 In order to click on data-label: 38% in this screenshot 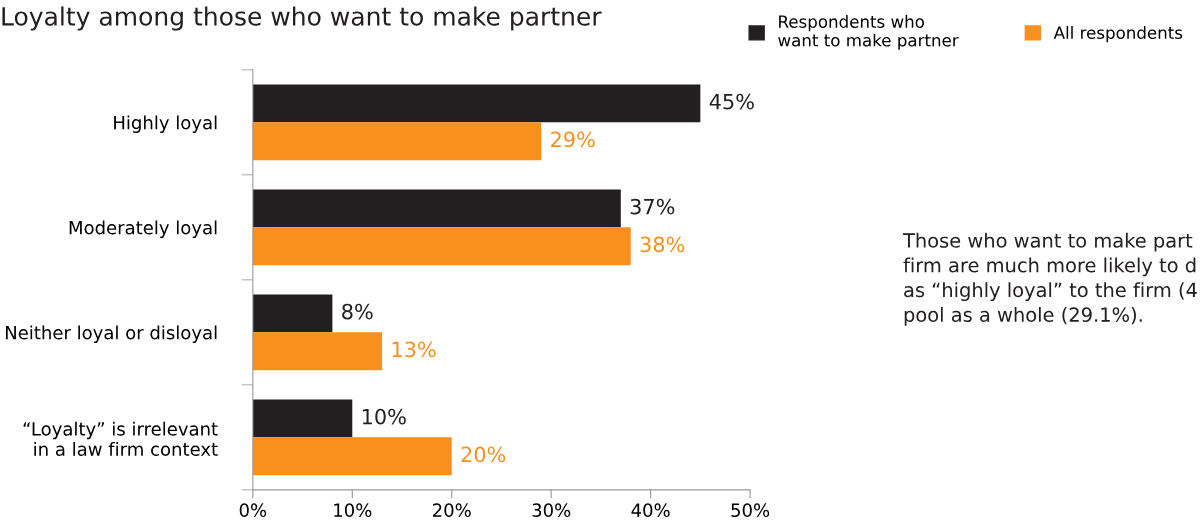, I will do `click(662, 244)`.